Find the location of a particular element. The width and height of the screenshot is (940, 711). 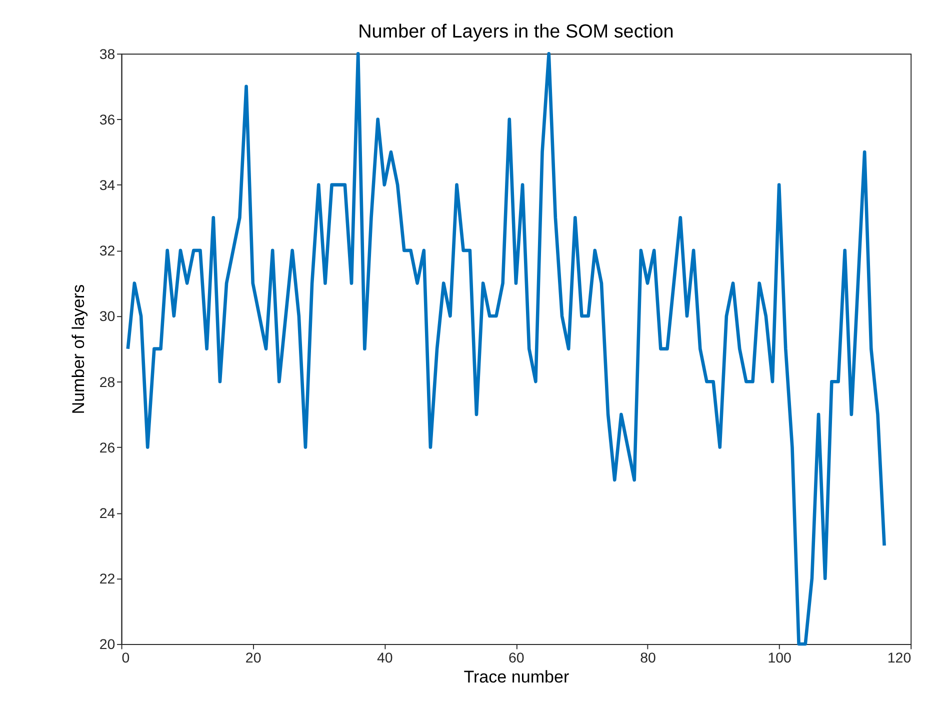

x-tick-label: 40 is located at coordinates (384, 658).